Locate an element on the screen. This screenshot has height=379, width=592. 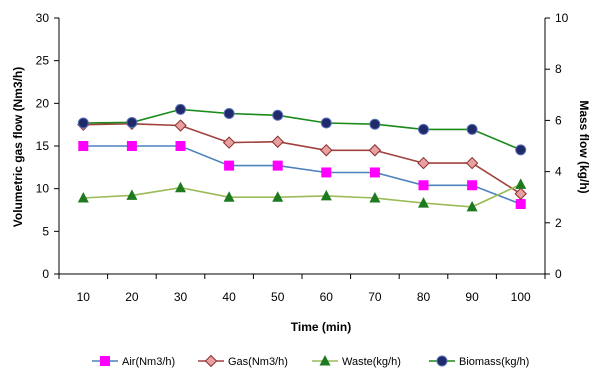
legend-label: Air(Nm3/h) is located at coordinates (148, 362).